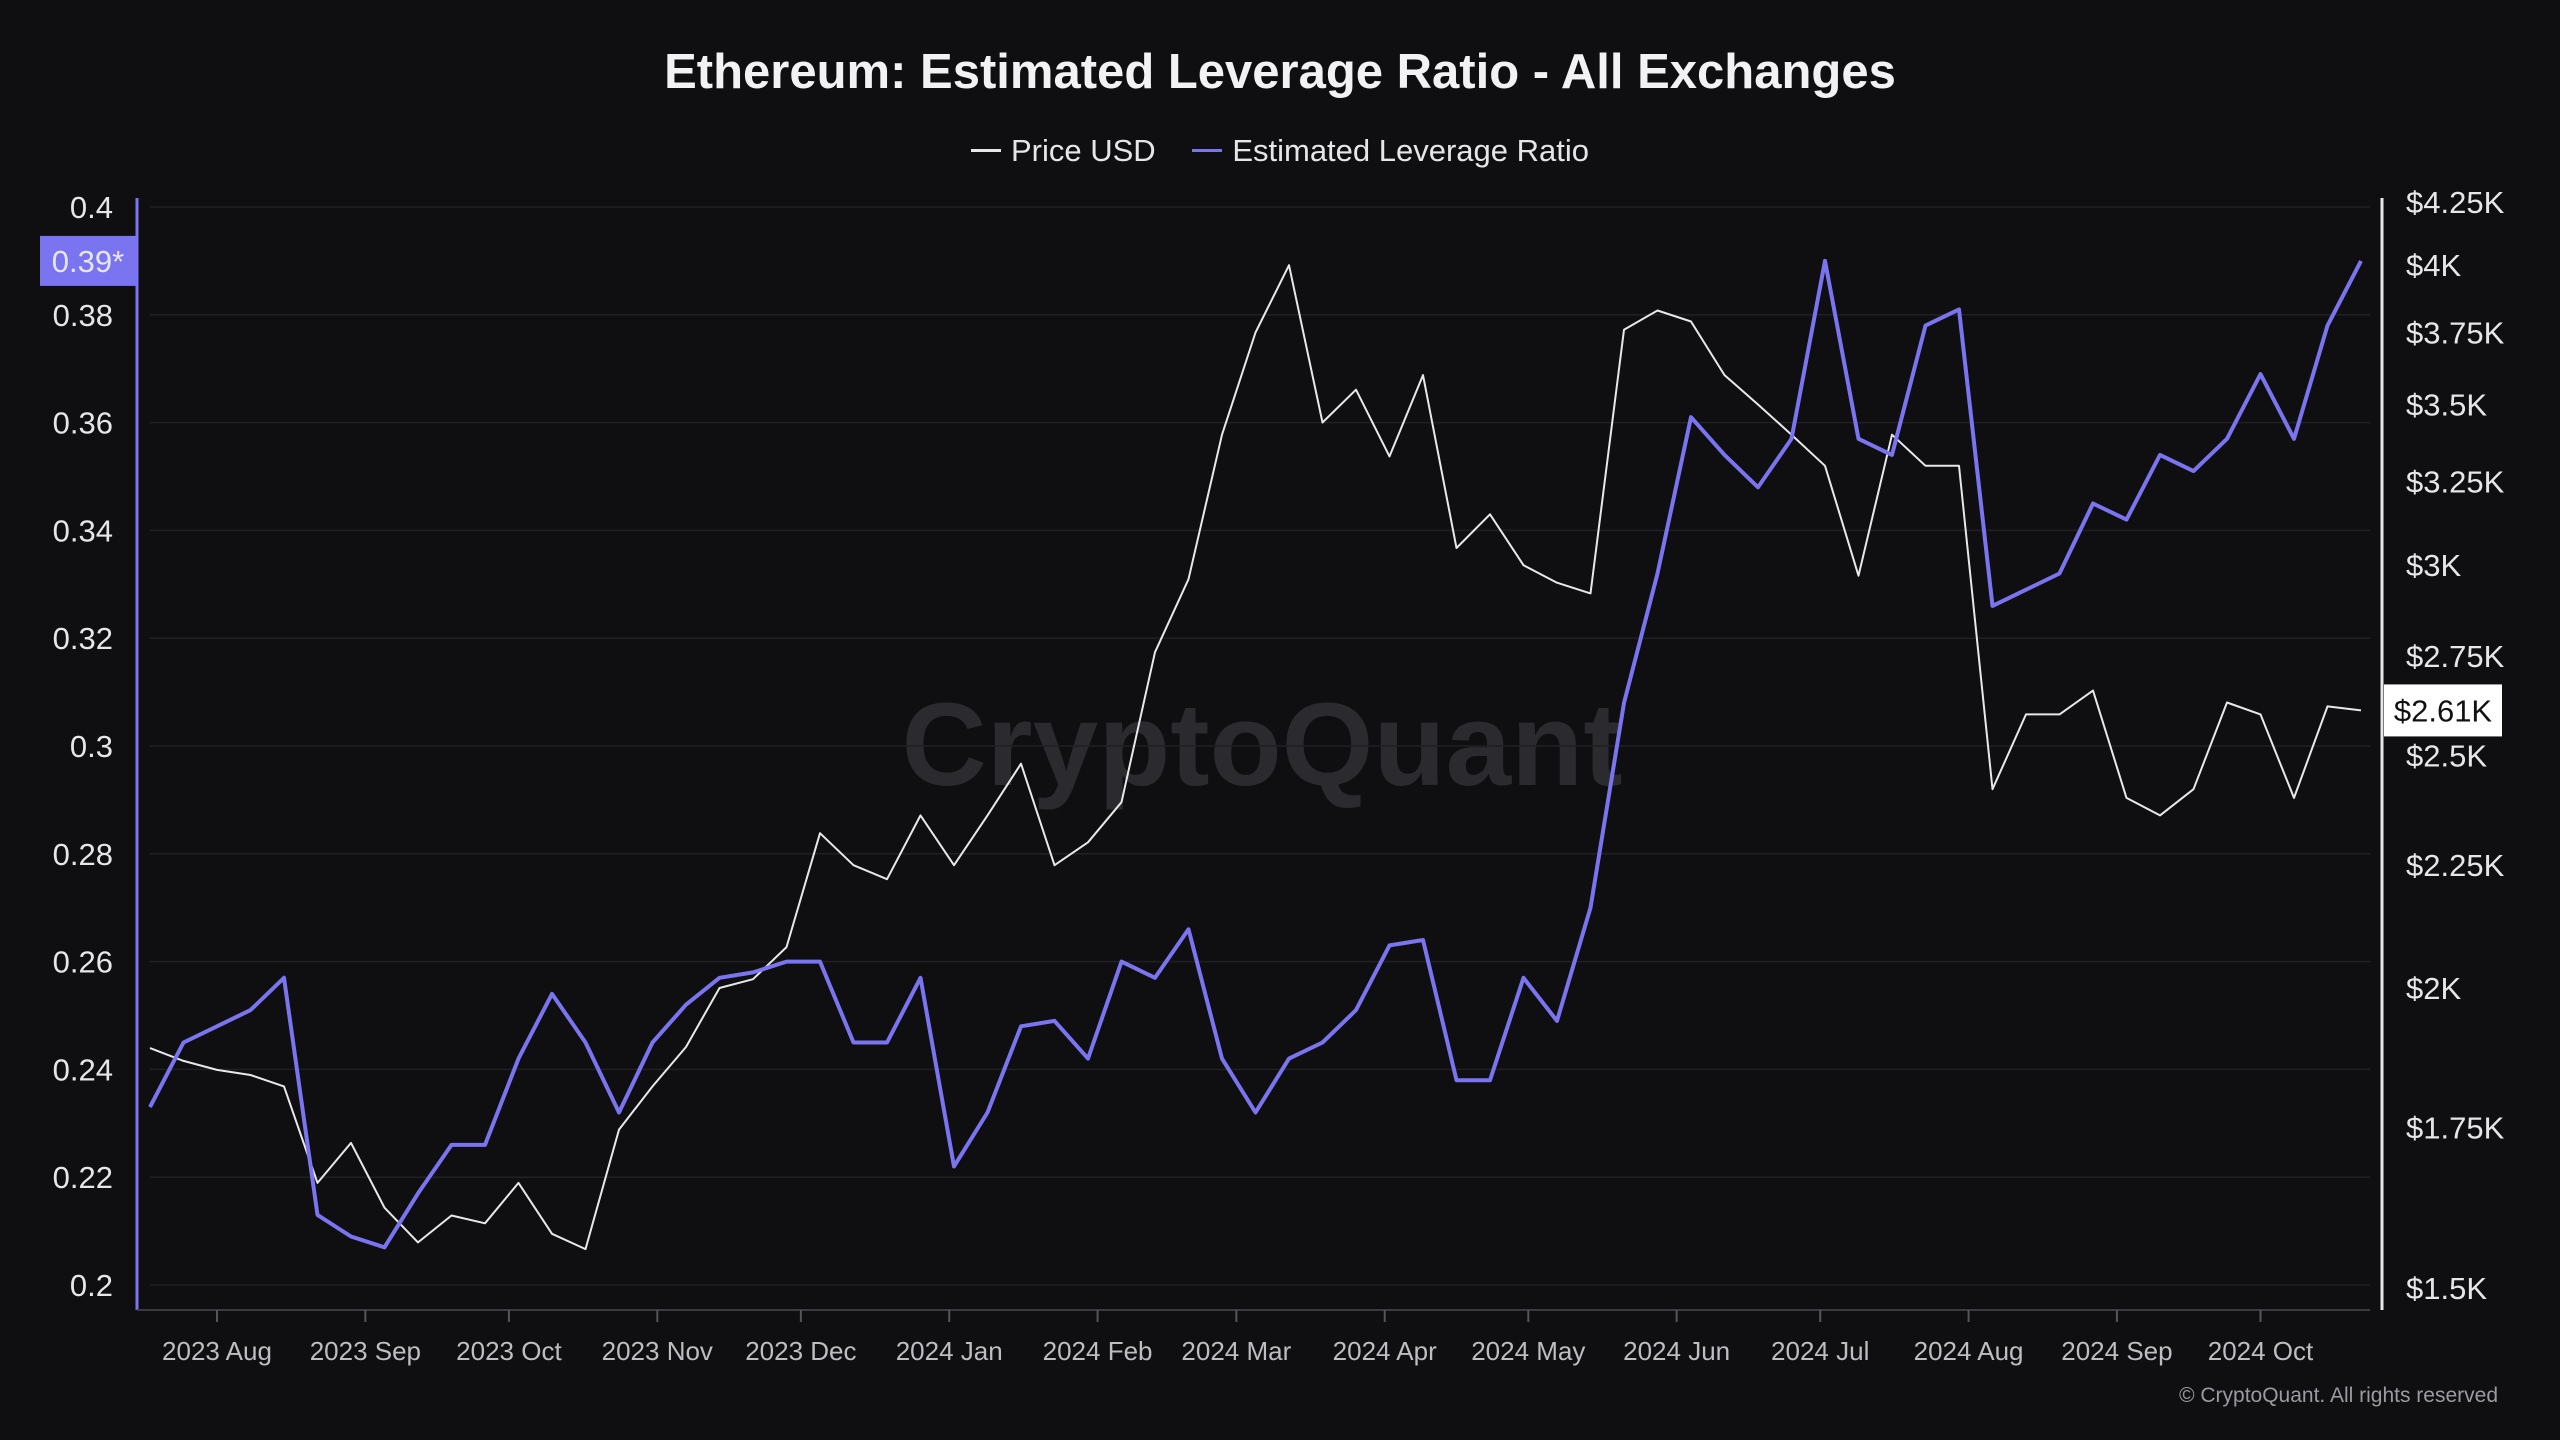 Image resolution: width=2560 pixels, height=1440 pixels. Describe the element at coordinates (83, 854) in the screenshot. I see `y-left-tick-label: 0.28` at that location.